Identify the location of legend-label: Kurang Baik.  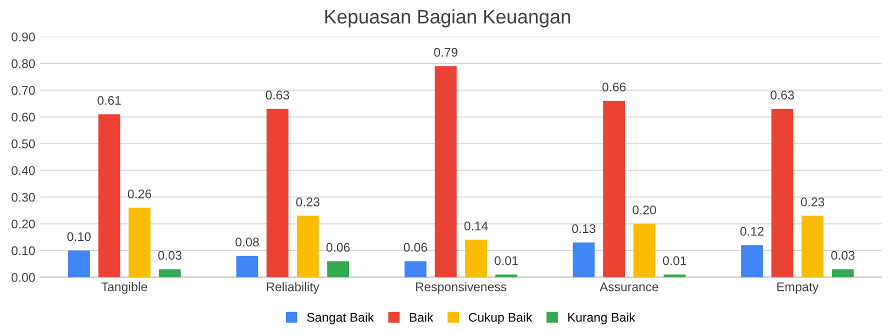
(602, 318).